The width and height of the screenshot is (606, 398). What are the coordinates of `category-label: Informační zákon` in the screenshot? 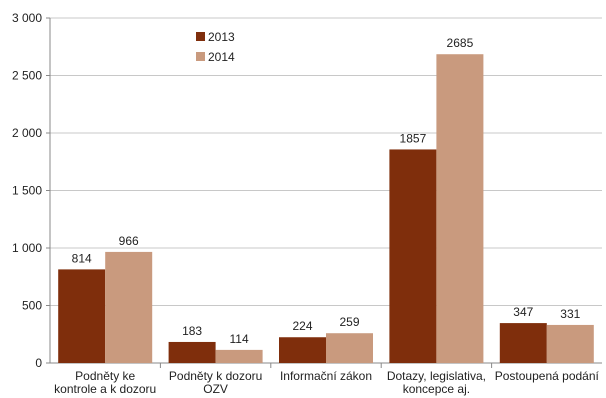 It's located at (326, 376).